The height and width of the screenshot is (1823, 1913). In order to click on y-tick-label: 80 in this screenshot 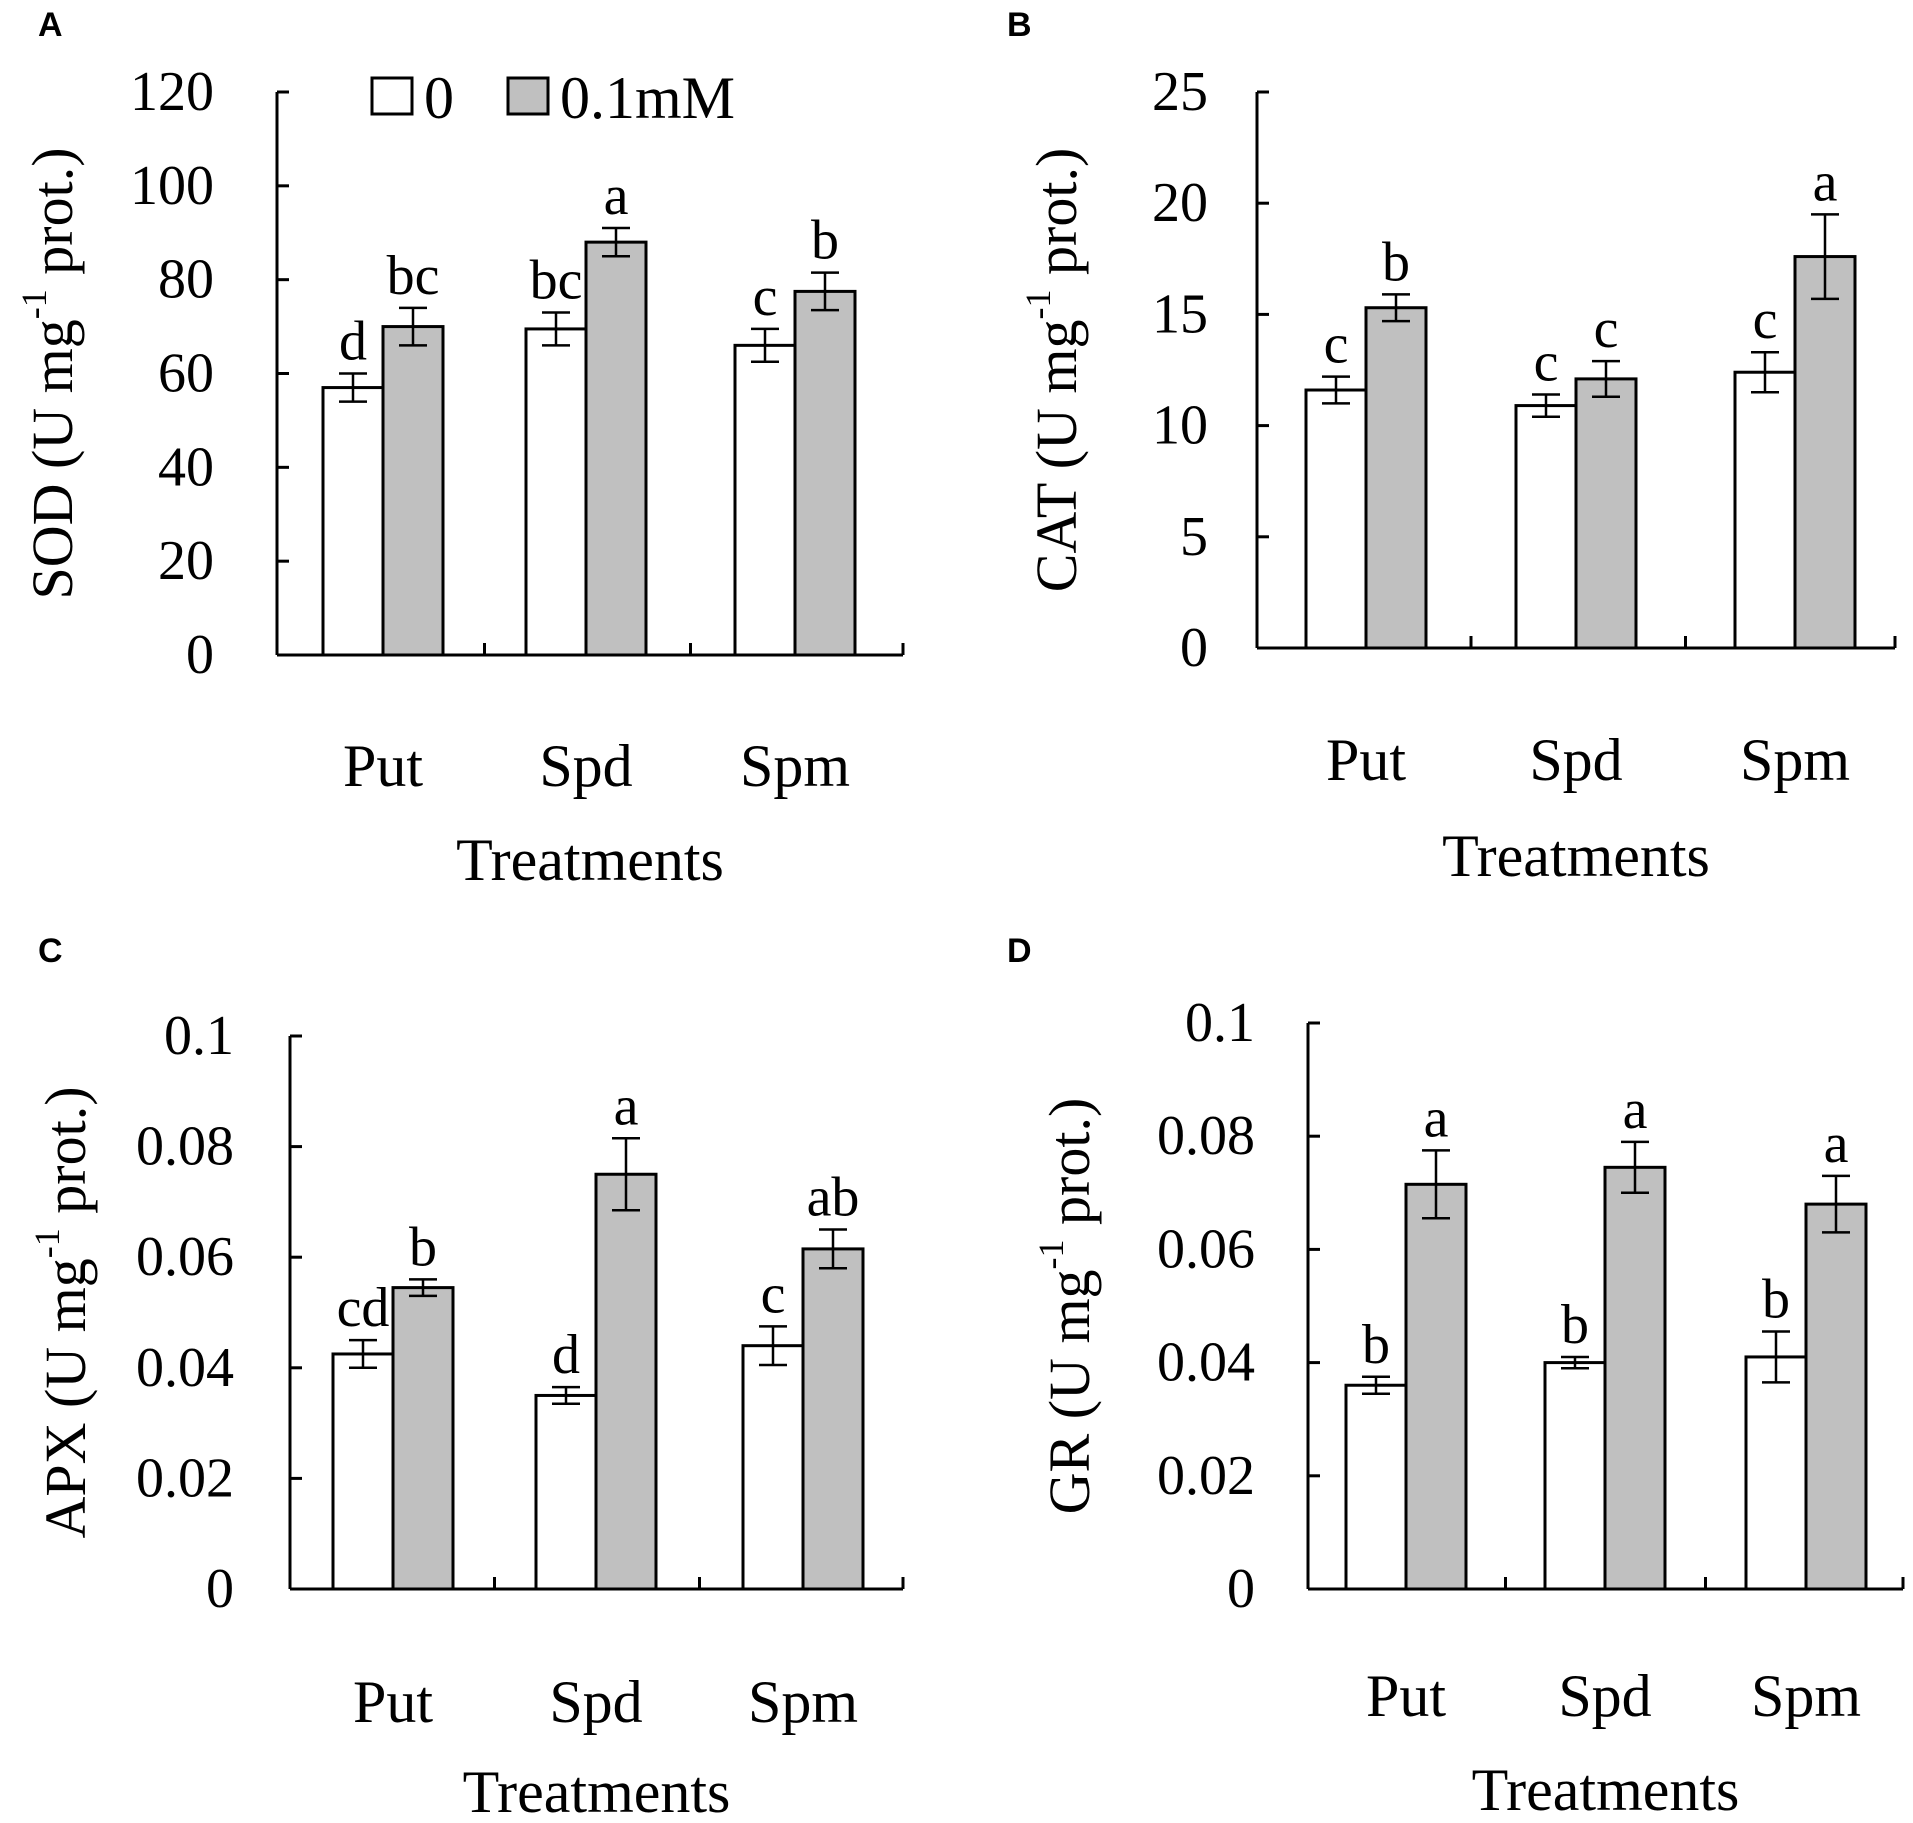, I will do `click(186, 280)`.